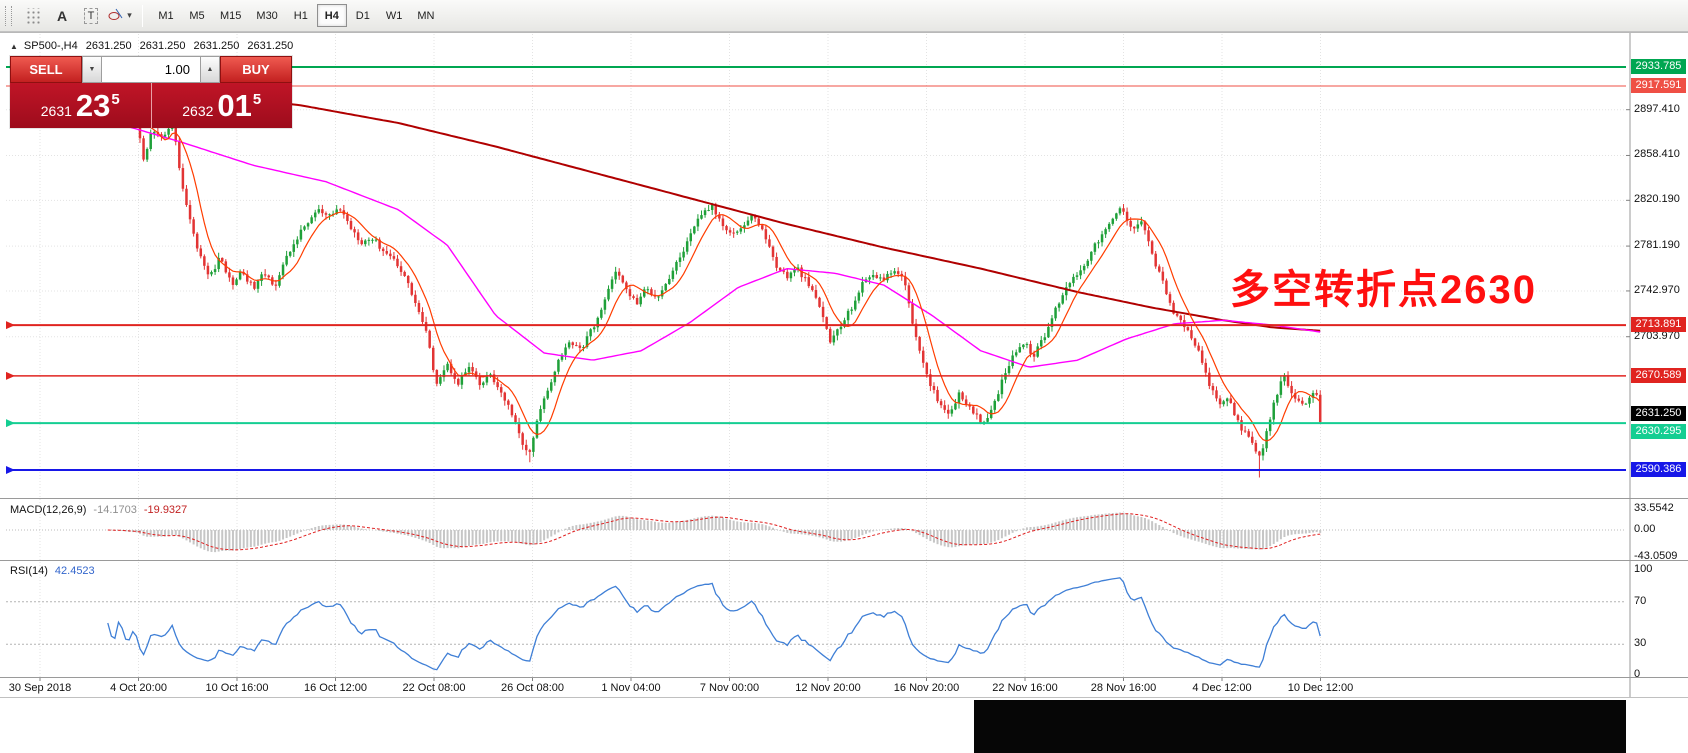 The image size is (1688, 753). Describe the element at coordinates (1658, 85) in the screenshot. I see `price-level-label: 2917.591` at that location.